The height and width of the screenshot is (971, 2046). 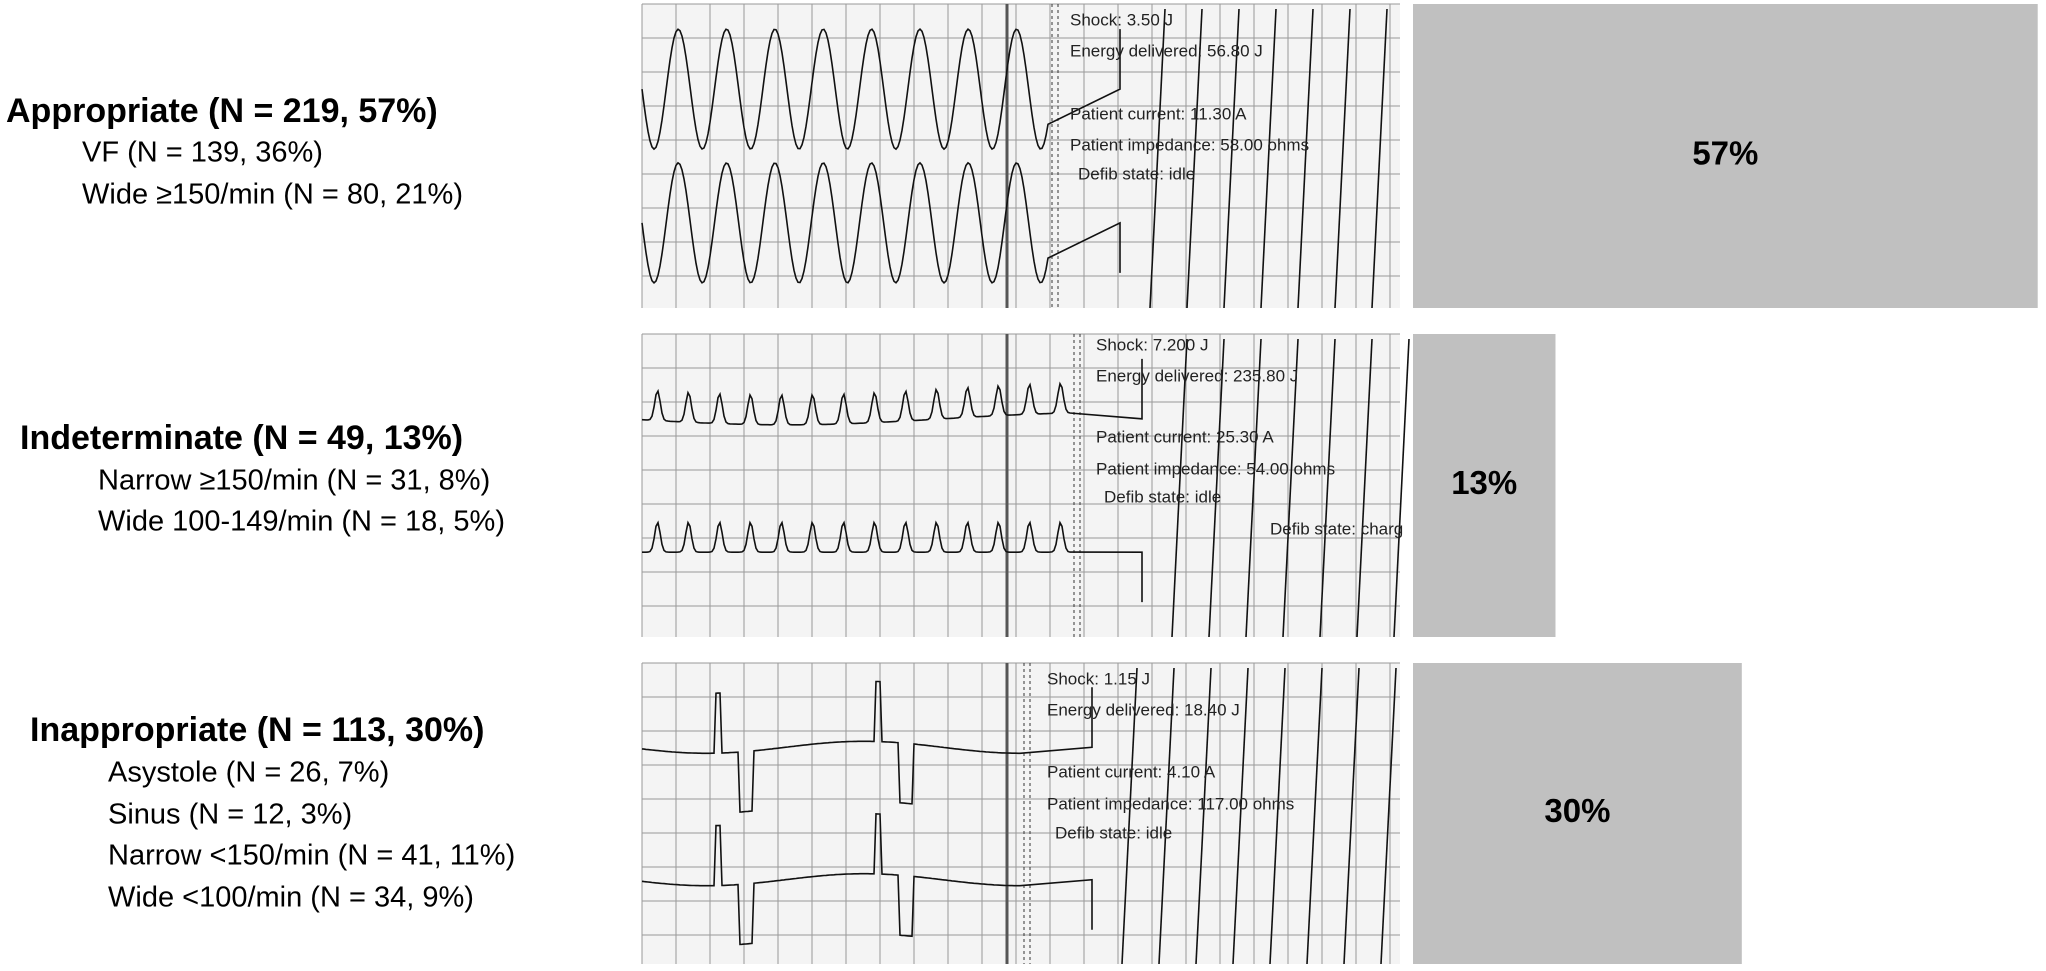 What do you see at coordinates (257, 730) in the screenshot?
I see `group-heading: Inappropriate (N = 113, 30%)` at bounding box center [257, 730].